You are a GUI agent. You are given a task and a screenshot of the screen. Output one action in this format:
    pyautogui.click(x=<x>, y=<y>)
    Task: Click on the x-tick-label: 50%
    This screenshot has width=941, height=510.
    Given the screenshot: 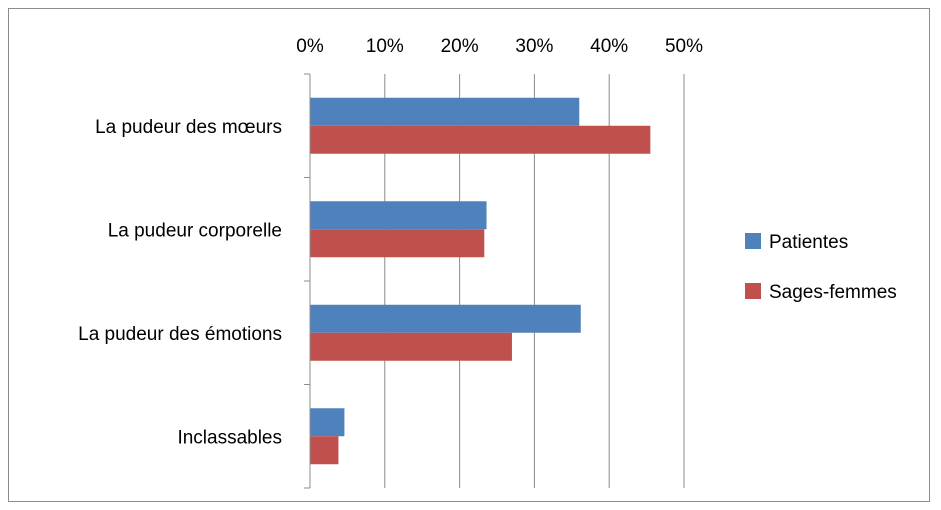 What is the action you would take?
    pyautogui.click(x=684, y=46)
    